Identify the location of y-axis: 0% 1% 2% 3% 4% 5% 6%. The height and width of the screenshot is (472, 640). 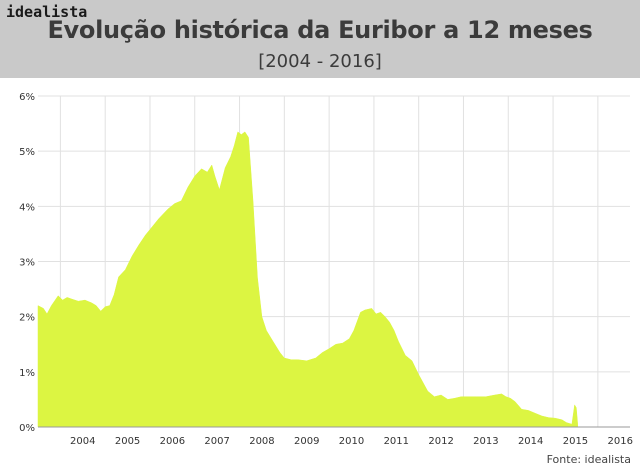
(27, 263).